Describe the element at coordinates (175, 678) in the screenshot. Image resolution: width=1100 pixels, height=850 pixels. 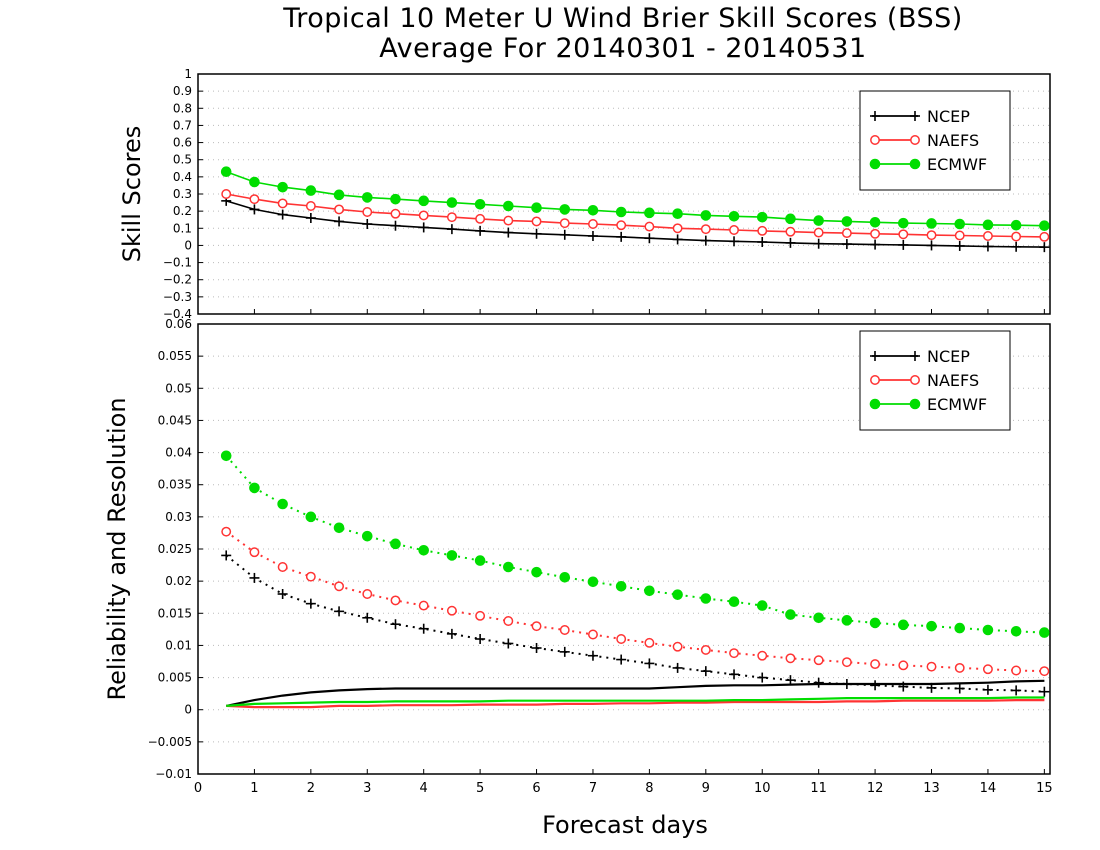
I see `y-tick-label: 0.005` at that location.